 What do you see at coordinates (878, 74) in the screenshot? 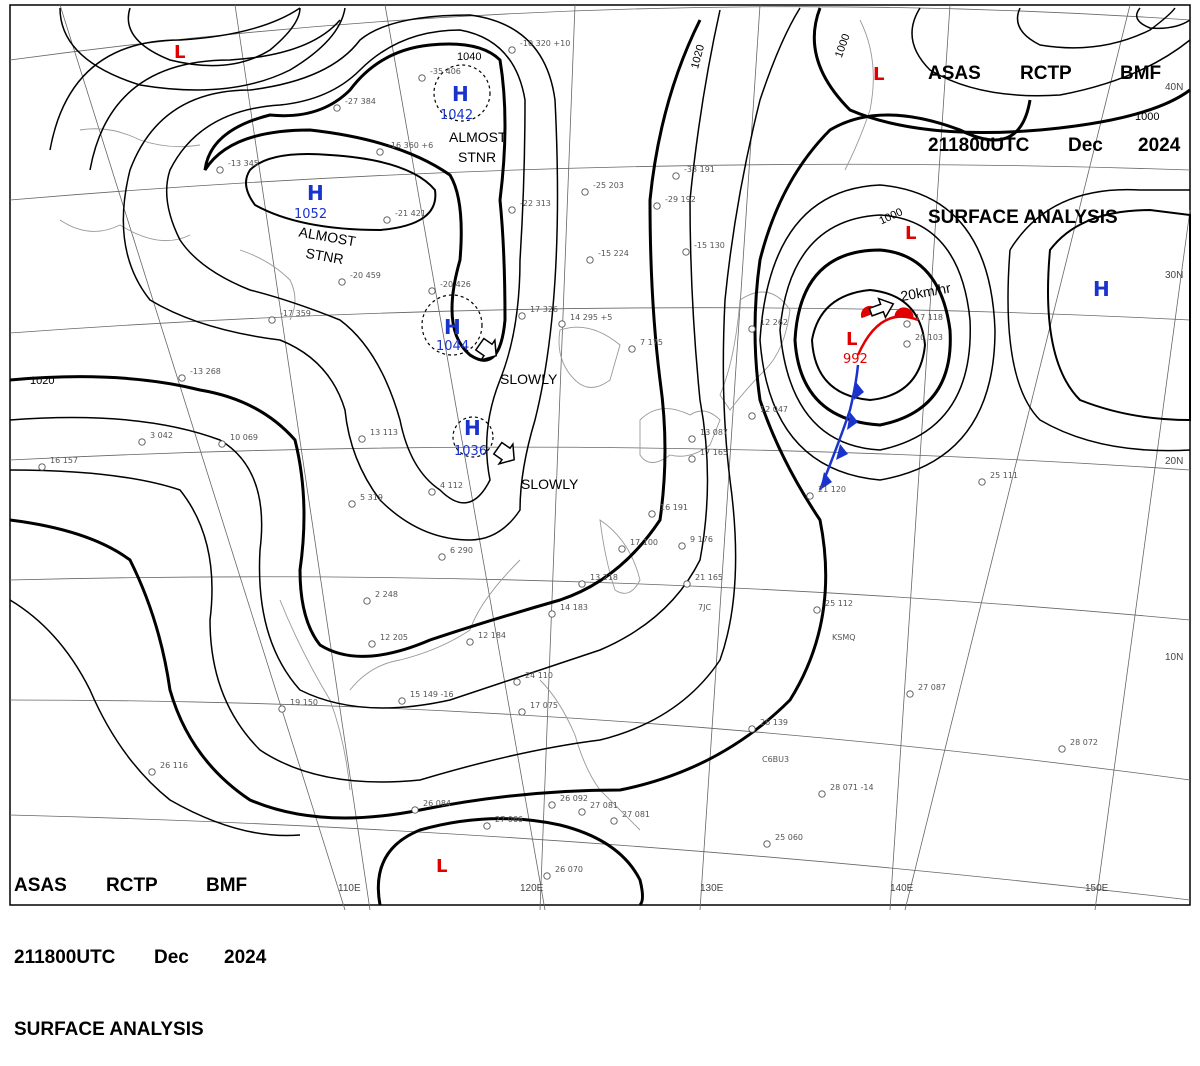
I see `low-center-north: L` at bounding box center [878, 74].